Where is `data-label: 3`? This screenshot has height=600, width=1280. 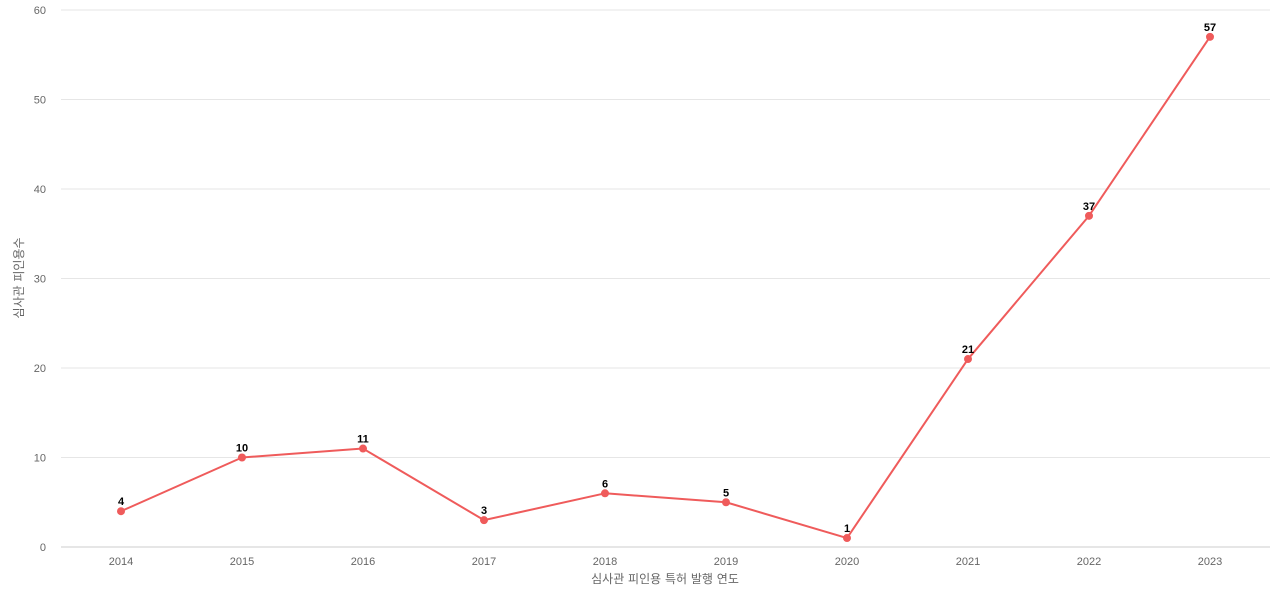
data-label: 3 is located at coordinates (484, 511).